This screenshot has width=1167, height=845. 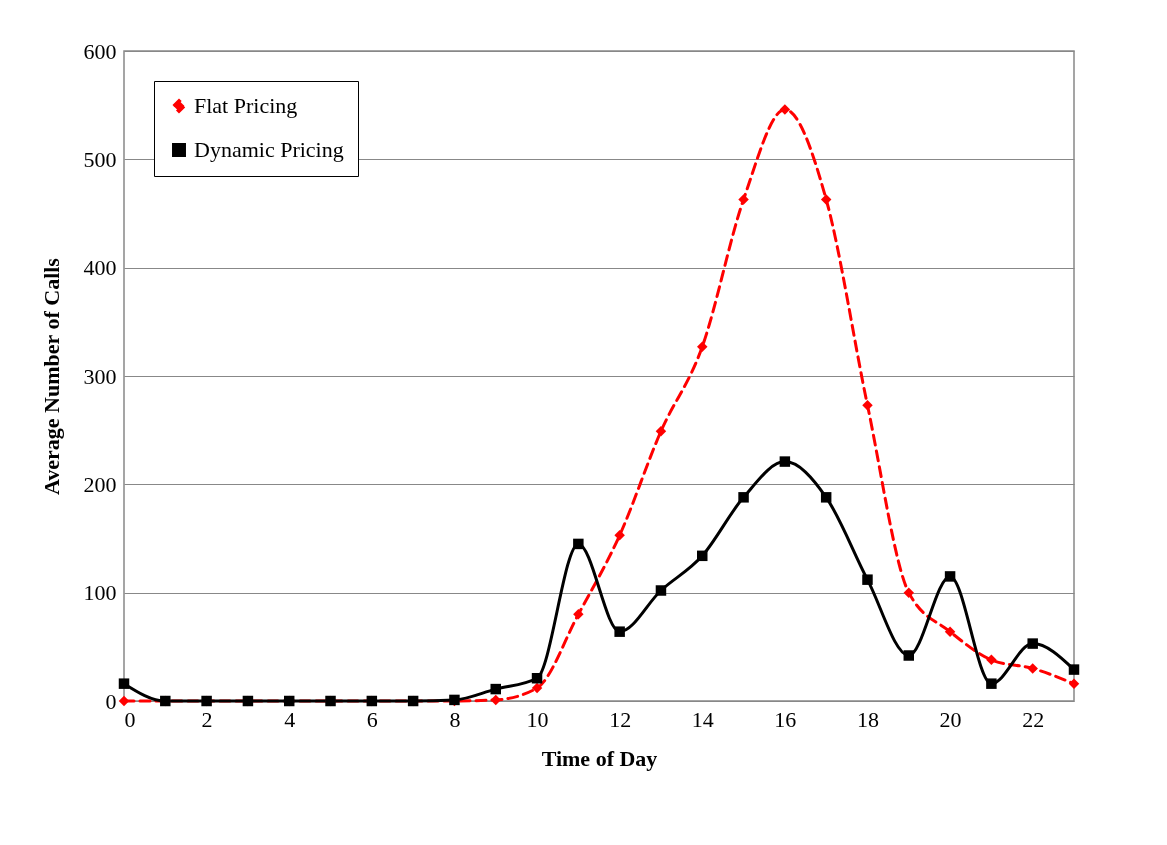 I want to click on x-tick-label: 18, so click(x=867, y=719).